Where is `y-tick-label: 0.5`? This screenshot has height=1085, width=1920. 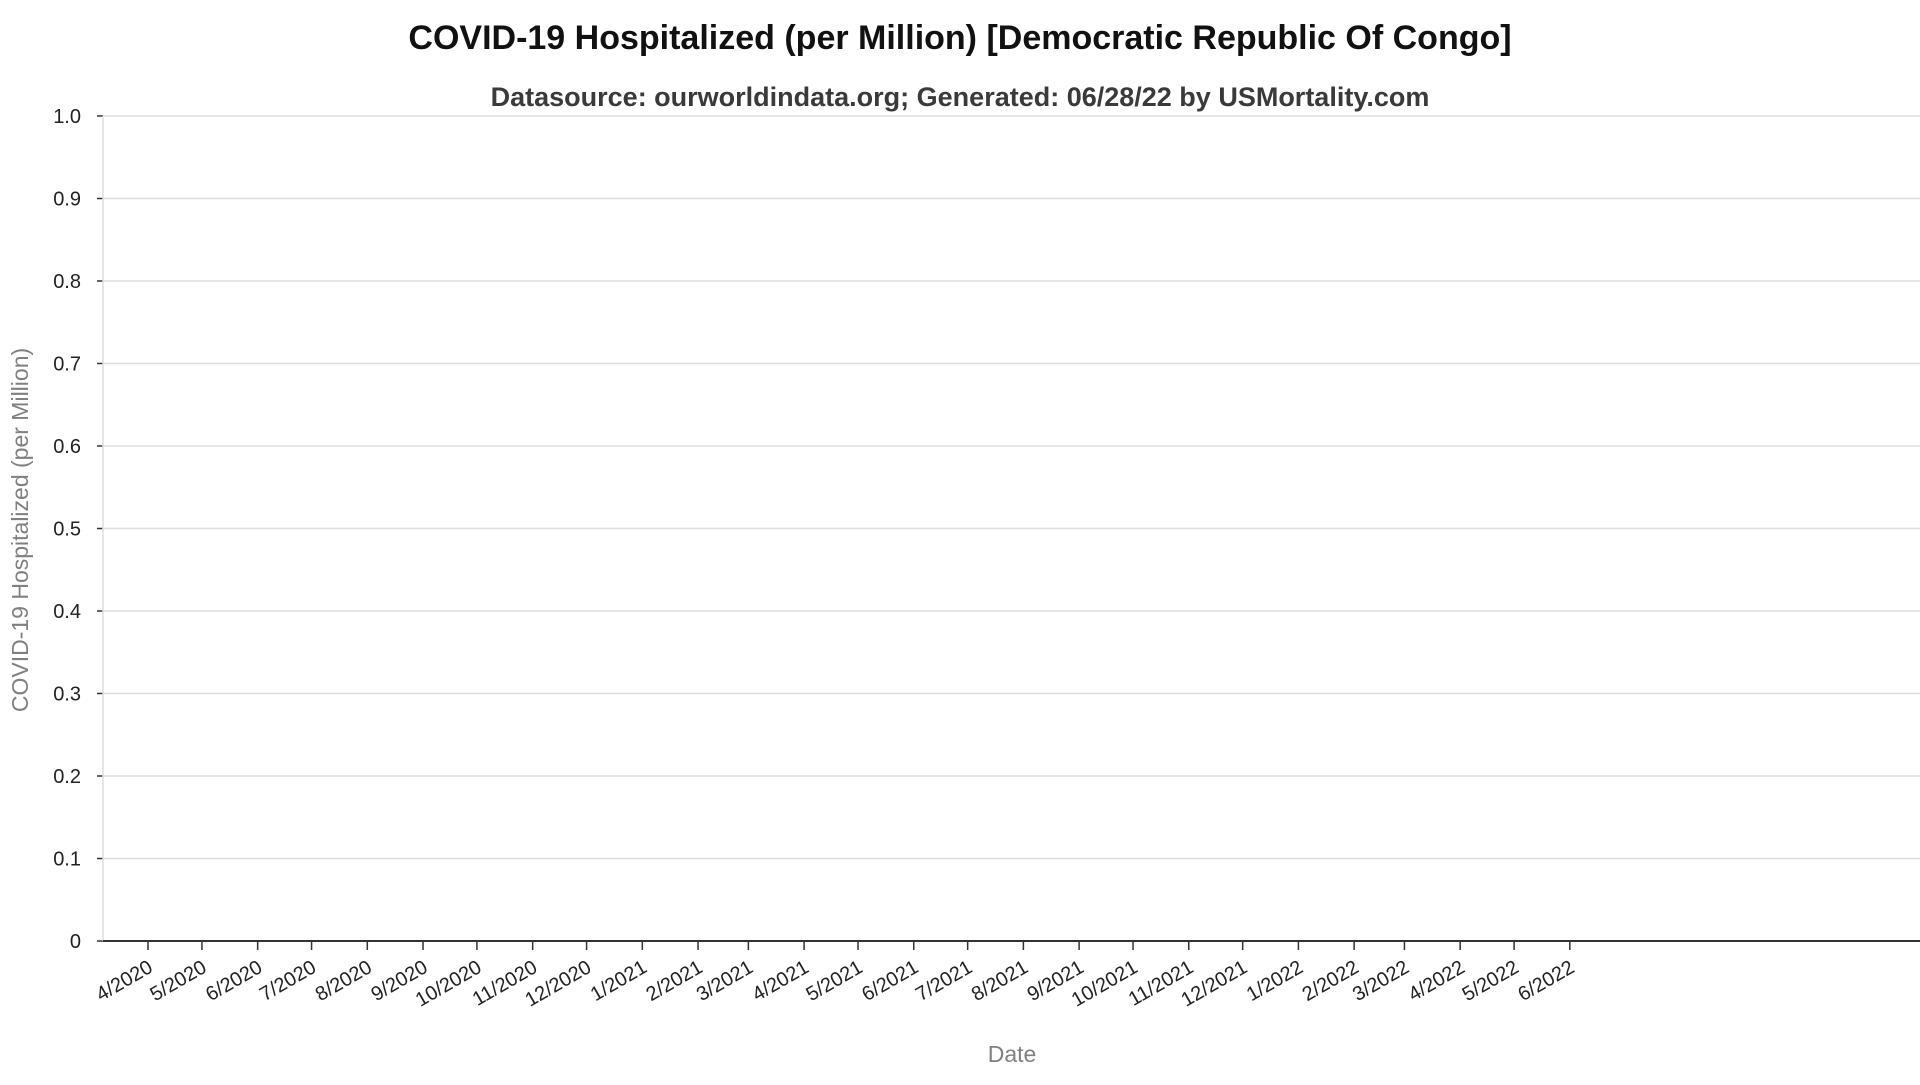 y-tick-label: 0.5 is located at coordinates (67, 530).